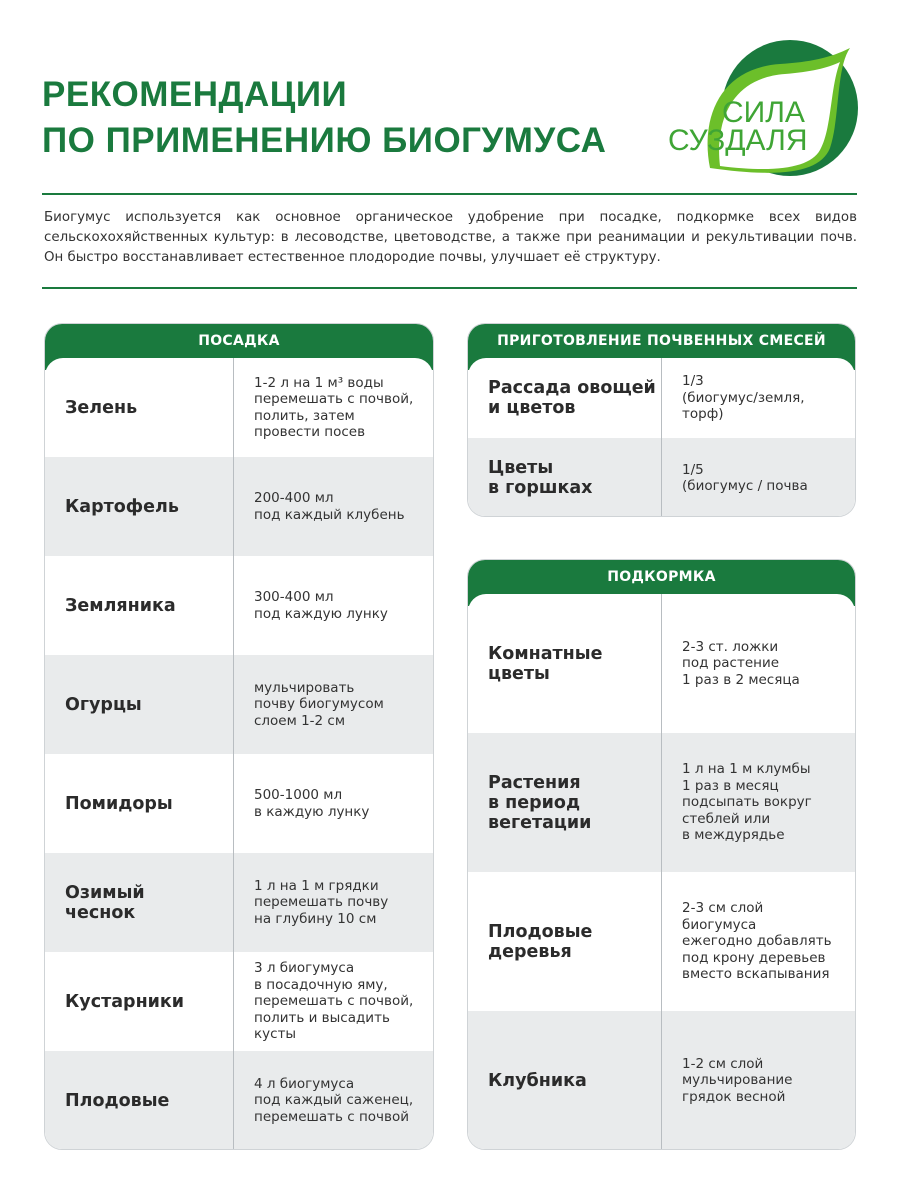 The image size is (900, 1200). I want to click on crop-name: Зелень, so click(101, 407).